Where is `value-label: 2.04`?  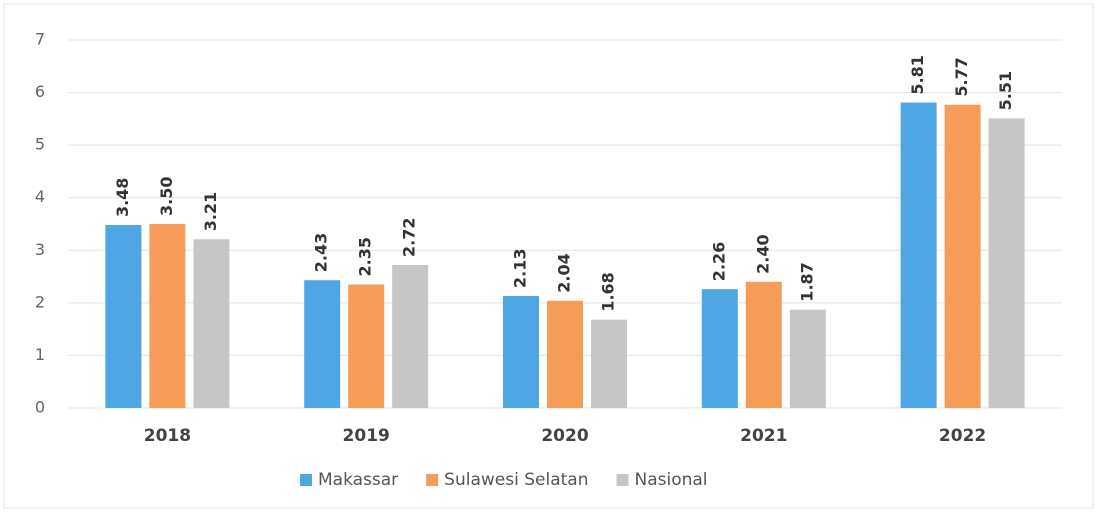 value-label: 2.04 is located at coordinates (564, 272).